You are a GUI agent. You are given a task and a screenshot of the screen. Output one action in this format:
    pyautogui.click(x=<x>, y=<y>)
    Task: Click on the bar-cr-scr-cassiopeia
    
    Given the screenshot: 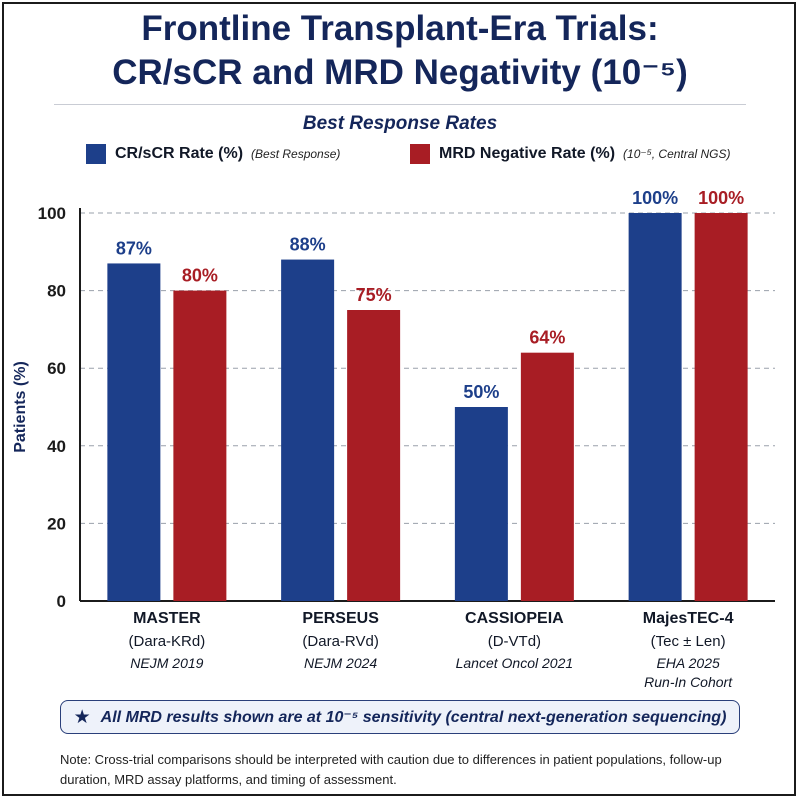 What is the action you would take?
    pyautogui.click(x=481, y=504)
    